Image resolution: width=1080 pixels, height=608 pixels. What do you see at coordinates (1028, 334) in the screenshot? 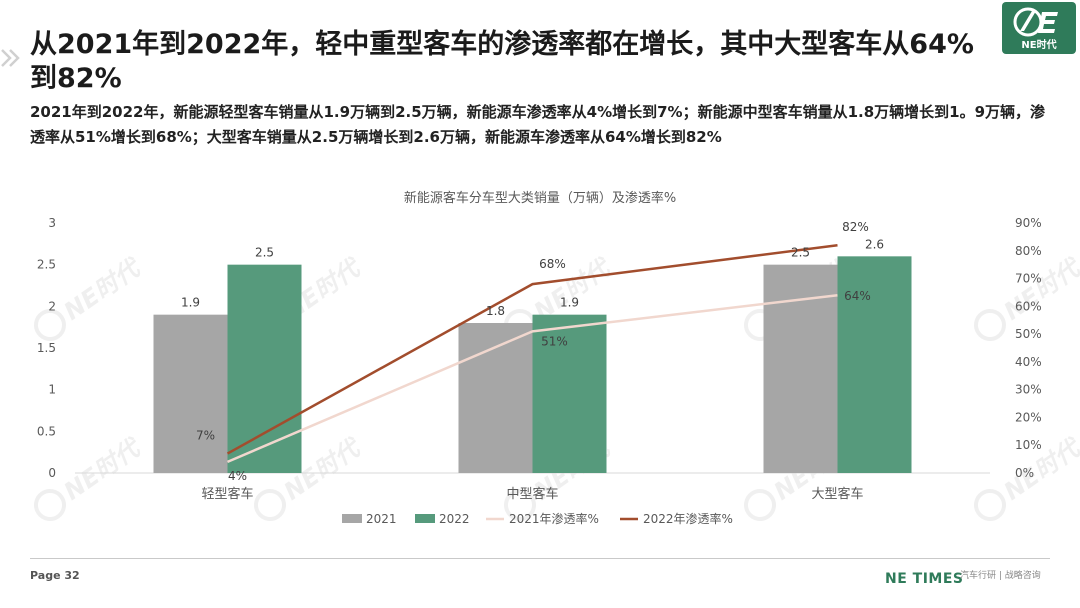
I see `y2-tick-label: 50%` at bounding box center [1028, 334].